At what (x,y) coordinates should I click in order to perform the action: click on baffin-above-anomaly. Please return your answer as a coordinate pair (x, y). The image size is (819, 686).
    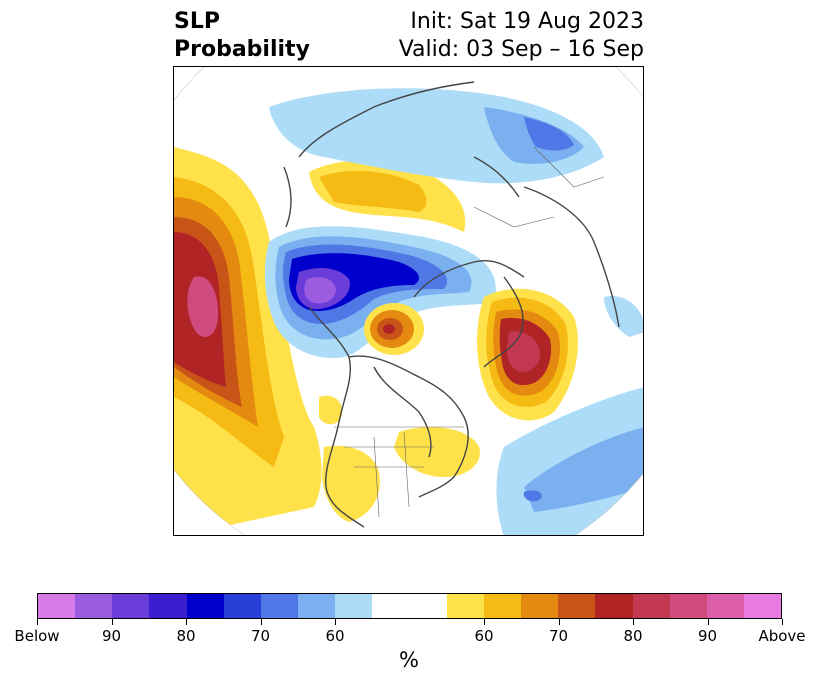
    Looking at the image, I should click on (394, 329).